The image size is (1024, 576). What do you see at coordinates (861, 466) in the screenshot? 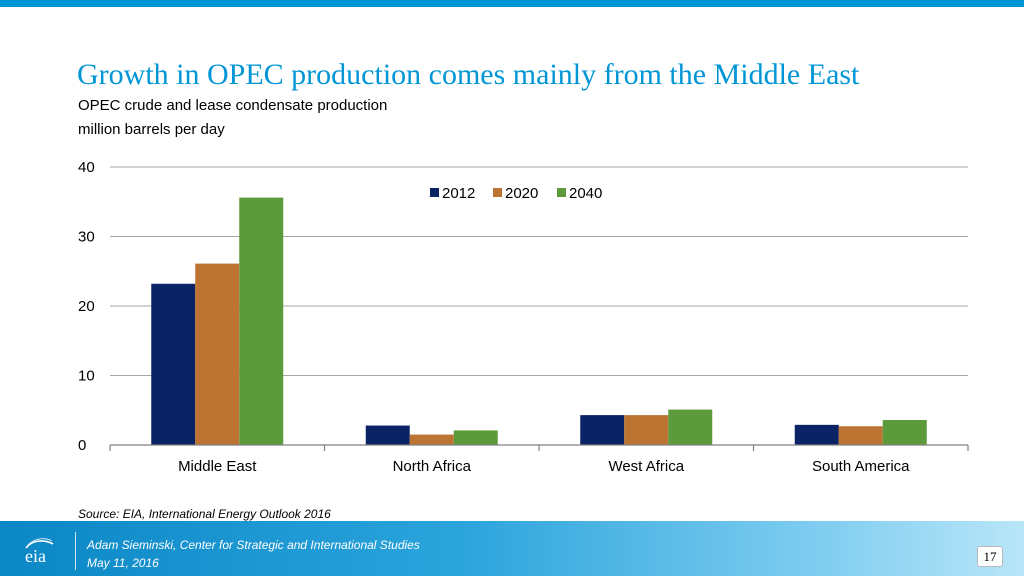
I see `x-tick-label: South America` at bounding box center [861, 466].